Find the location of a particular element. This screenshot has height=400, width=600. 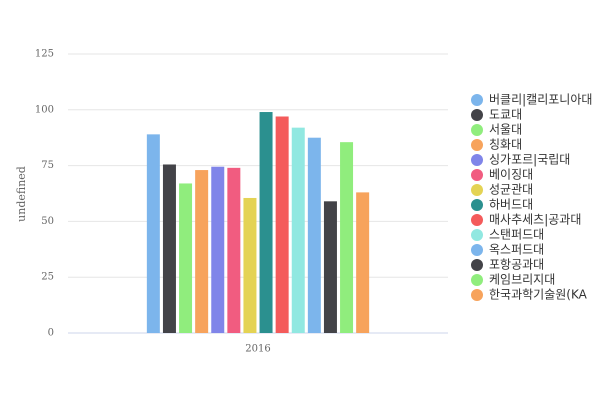

y-axis-label: undefined is located at coordinates (21, 194).